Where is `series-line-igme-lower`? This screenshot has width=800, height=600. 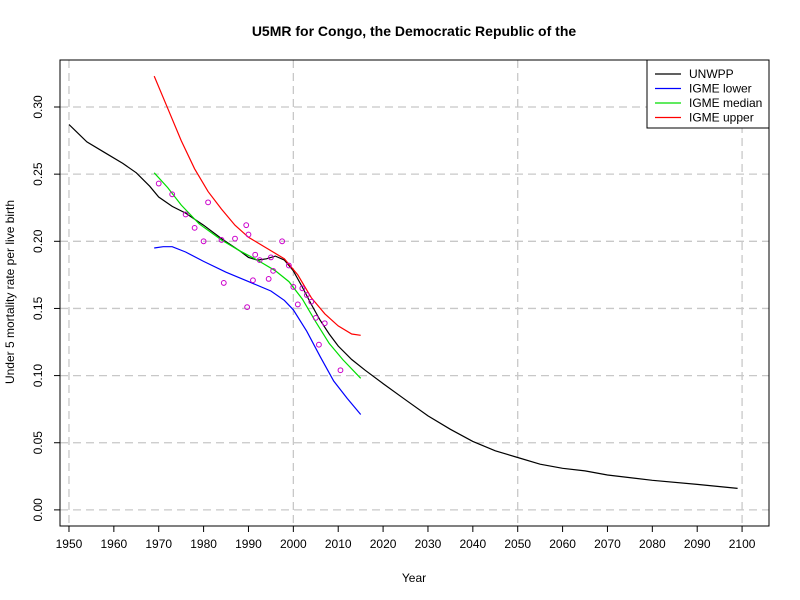
series-line-igme-lower is located at coordinates (258, 330).